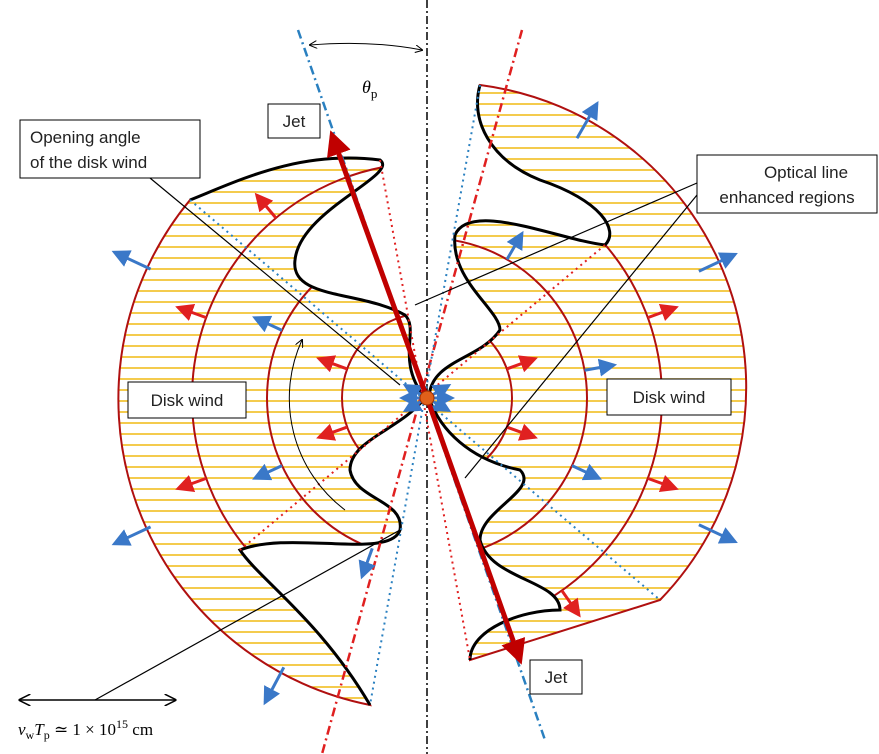  Describe the element at coordinates (88, 162) in the screenshot. I see `opening-angle-line: of the disk wind` at that location.